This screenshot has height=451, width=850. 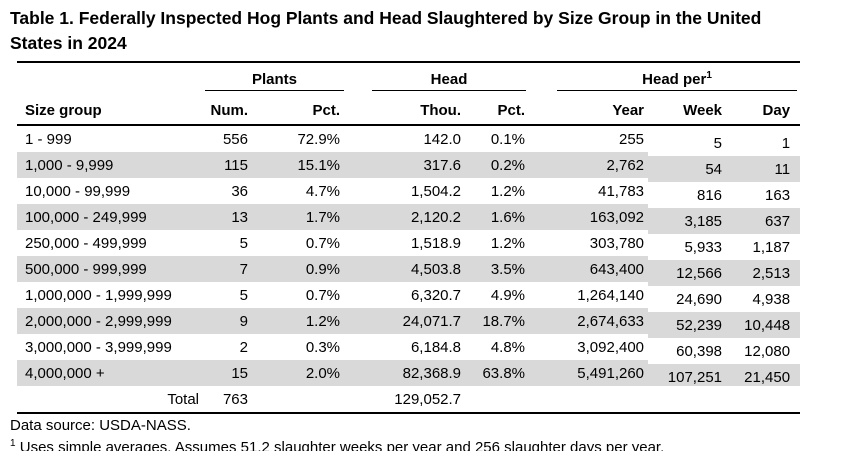 What do you see at coordinates (778, 221) in the screenshot?
I see `cell-per-day: 637` at bounding box center [778, 221].